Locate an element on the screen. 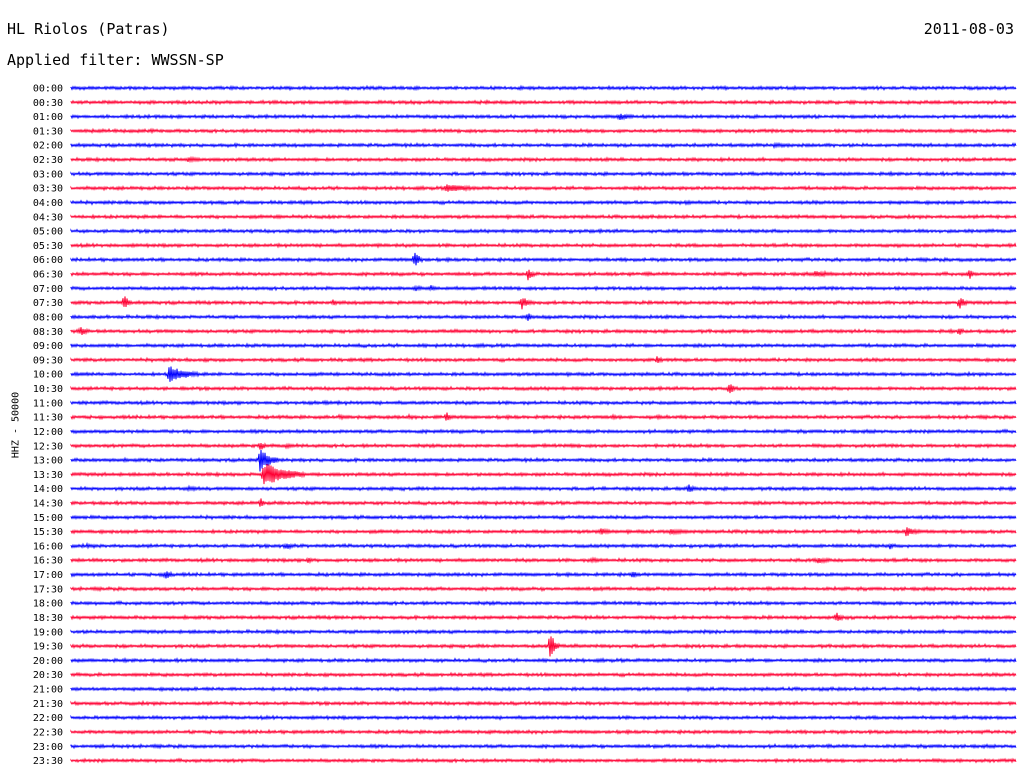 The height and width of the screenshot is (780, 1024). time-tick-label: 19:30 is located at coordinates (48, 647).